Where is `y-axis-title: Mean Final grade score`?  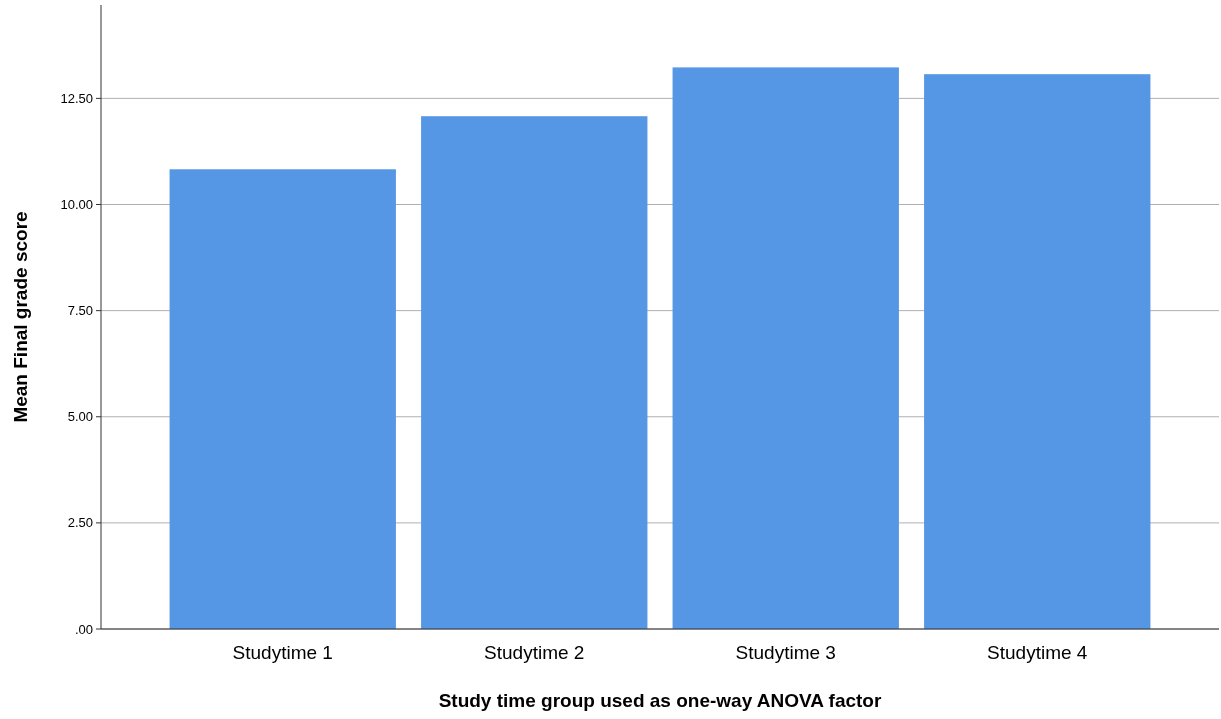 y-axis-title: Mean Final grade score is located at coordinates (20, 317).